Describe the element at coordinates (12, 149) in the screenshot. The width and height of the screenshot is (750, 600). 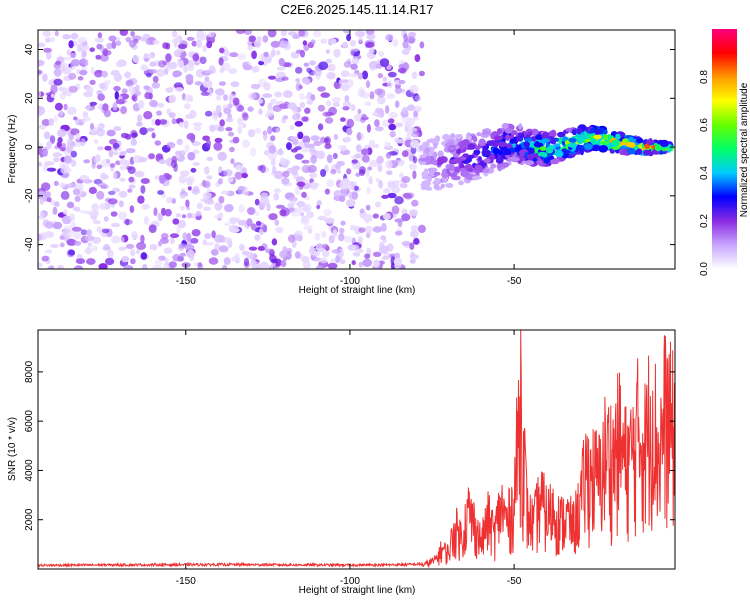
I see `spectrogram-y-label: Frequency (Hz)` at that location.